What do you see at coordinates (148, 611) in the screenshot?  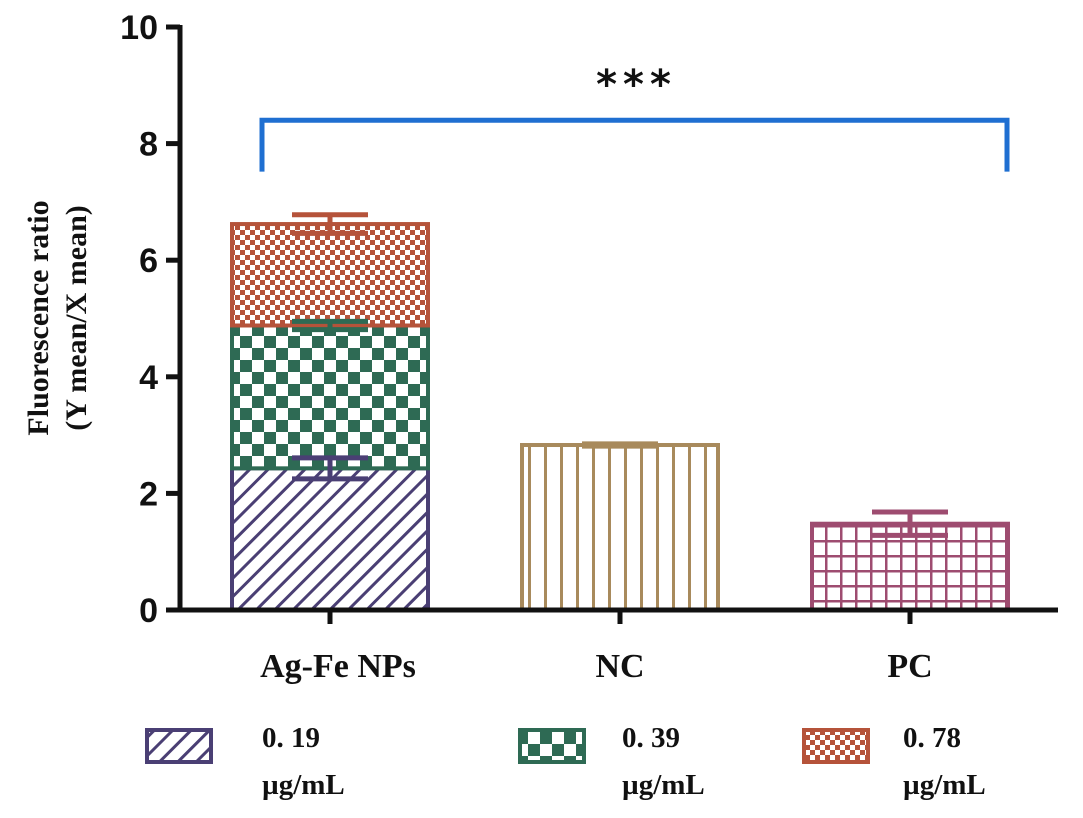 I see `y-tick-label-0: 0` at bounding box center [148, 611].